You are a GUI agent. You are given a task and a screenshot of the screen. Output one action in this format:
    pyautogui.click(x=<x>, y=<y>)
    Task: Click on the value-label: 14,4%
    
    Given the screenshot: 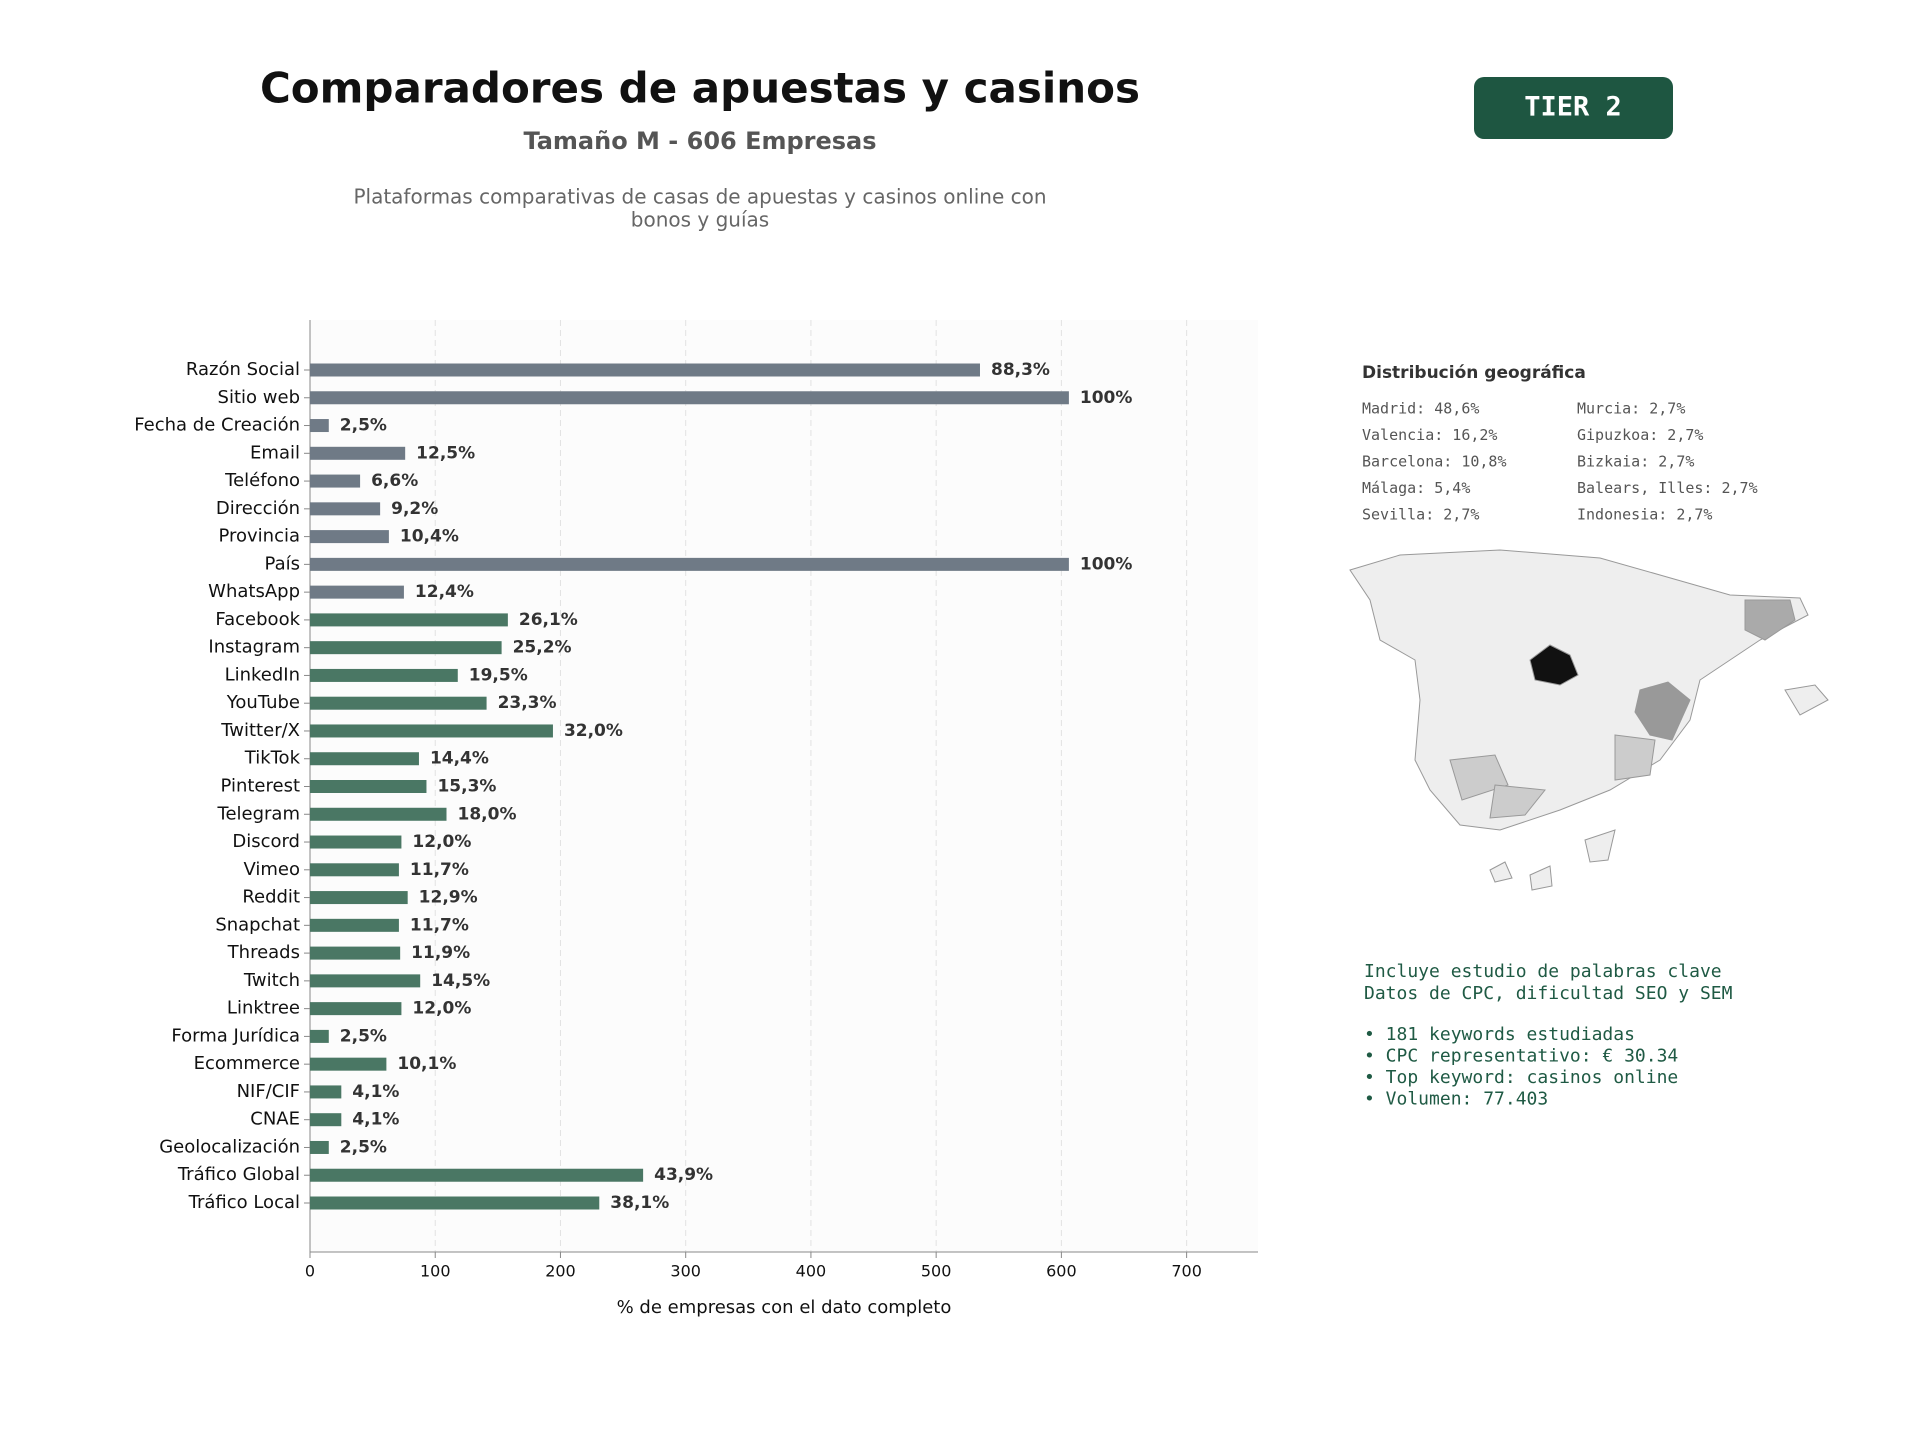 What is the action you would take?
    pyautogui.click(x=459, y=759)
    